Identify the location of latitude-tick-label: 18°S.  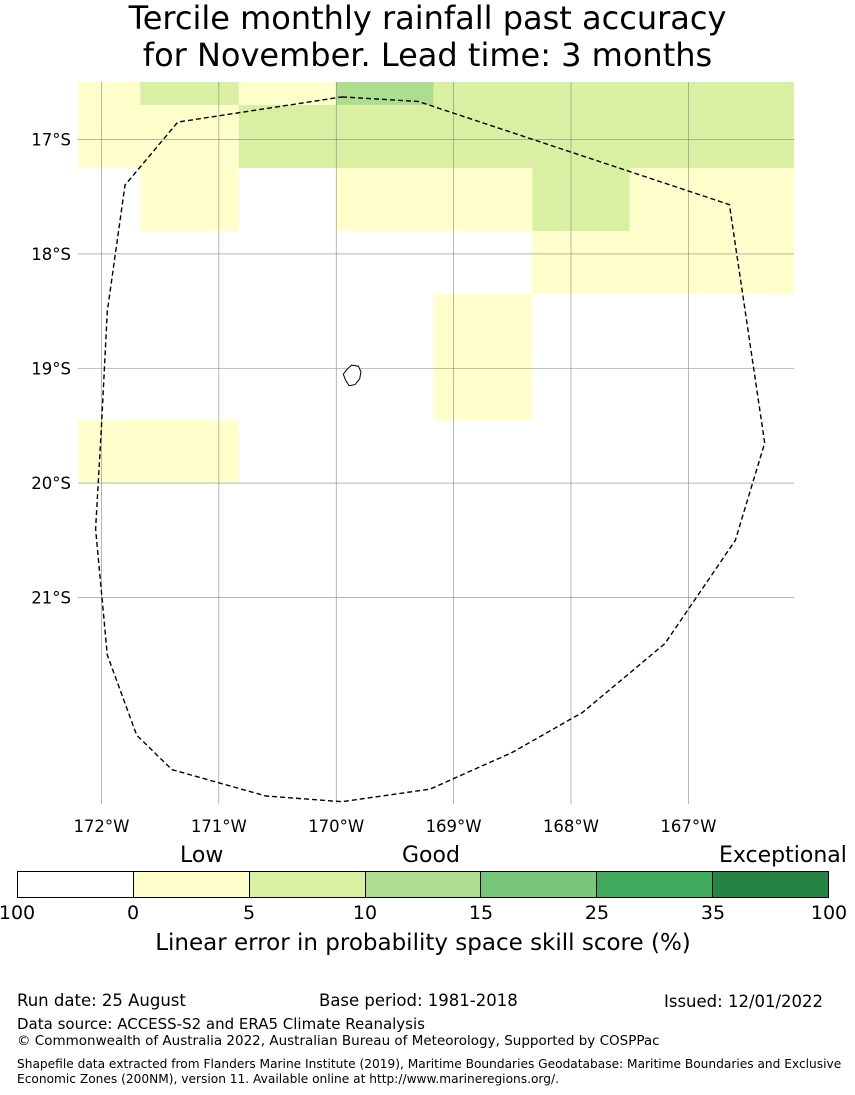
(51, 254).